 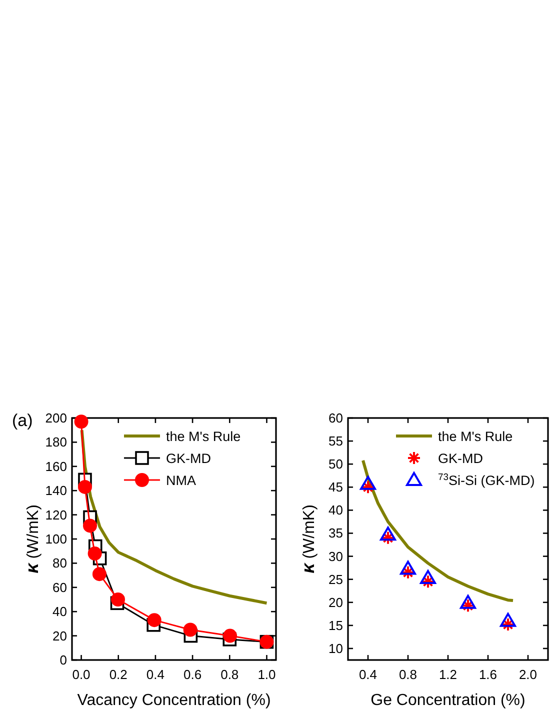 I want to click on y-tick-label: 50, so click(x=335, y=464).